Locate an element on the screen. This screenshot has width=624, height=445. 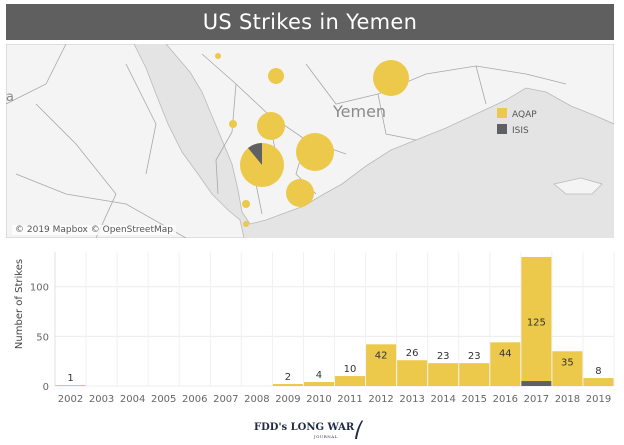
data-label: 35 is located at coordinates (567, 362).